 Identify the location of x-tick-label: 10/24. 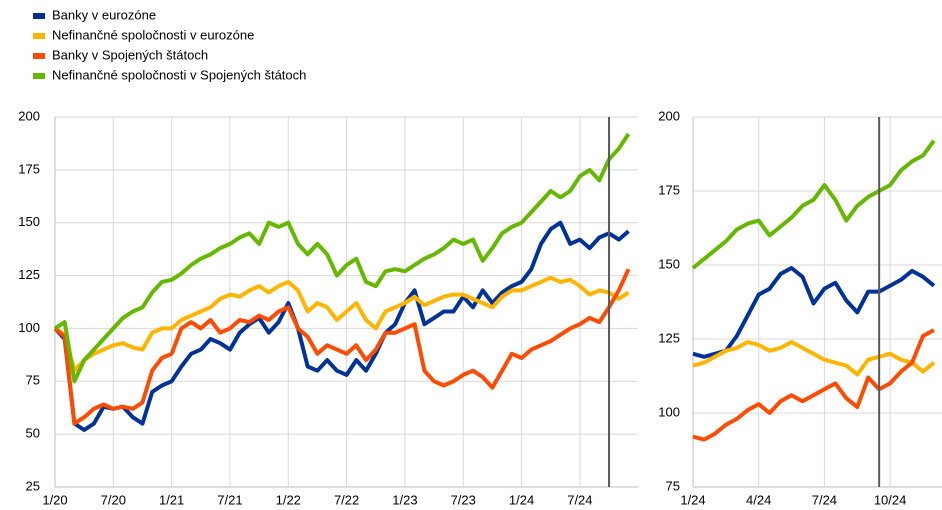
(890, 499).